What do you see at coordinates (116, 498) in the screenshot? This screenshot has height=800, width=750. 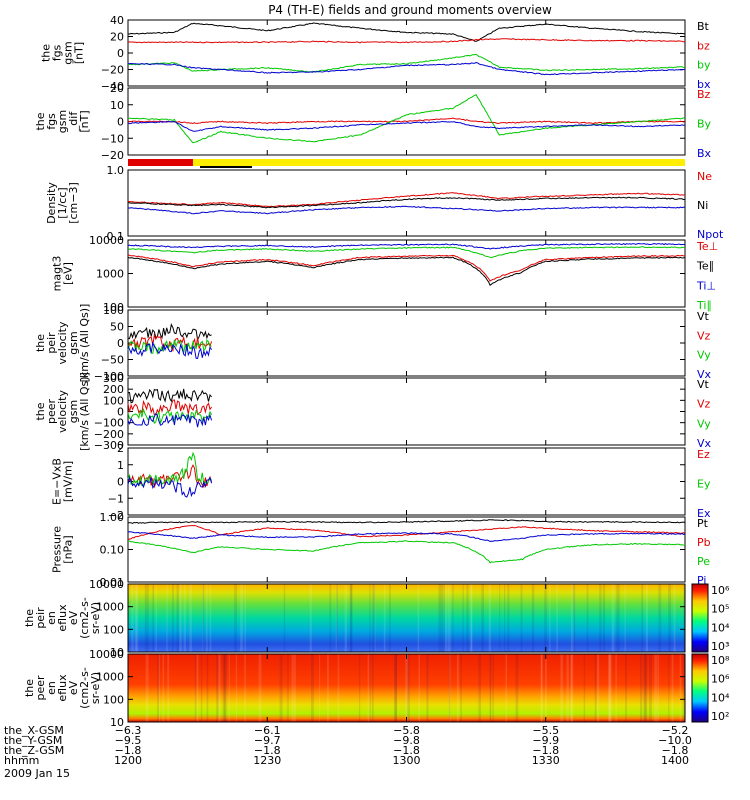 I see `y-tick-label: −1` at bounding box center [116, 498].